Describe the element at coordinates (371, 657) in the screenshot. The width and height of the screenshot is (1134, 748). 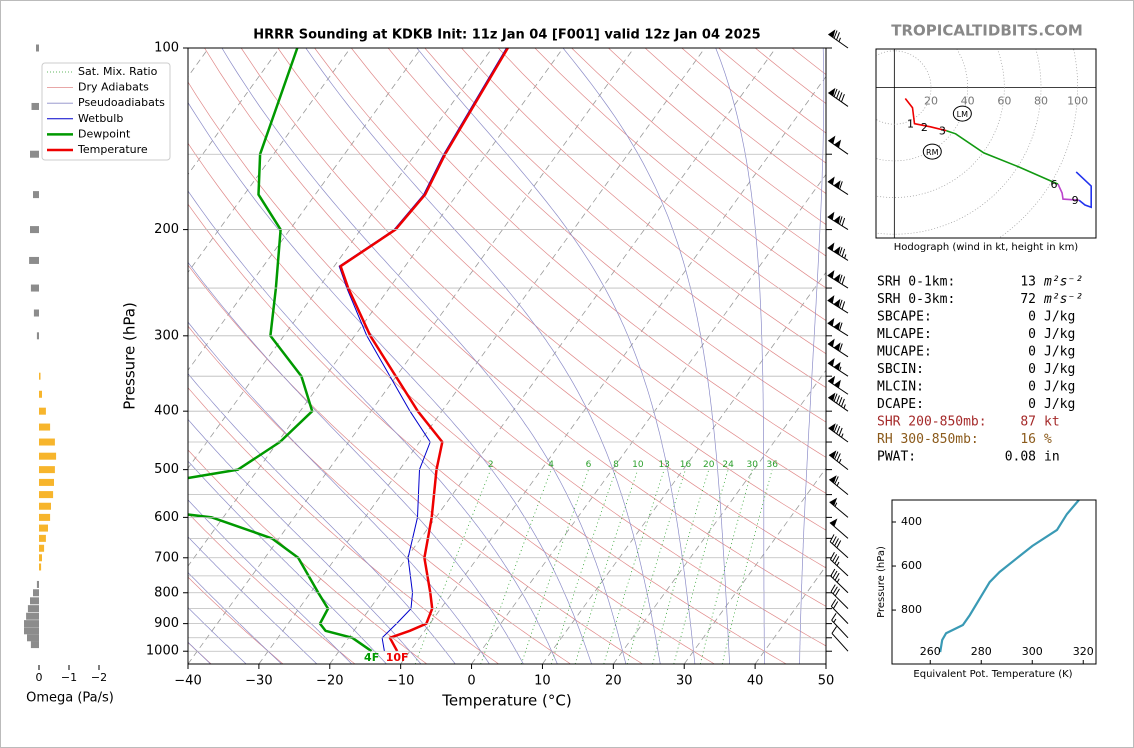
I see `surface-label: 4F` at that location.